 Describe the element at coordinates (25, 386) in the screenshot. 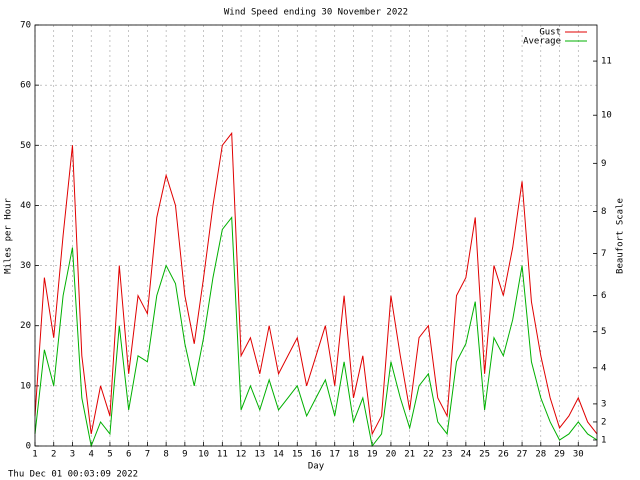

I see `y-tick-label: 10` at that location.